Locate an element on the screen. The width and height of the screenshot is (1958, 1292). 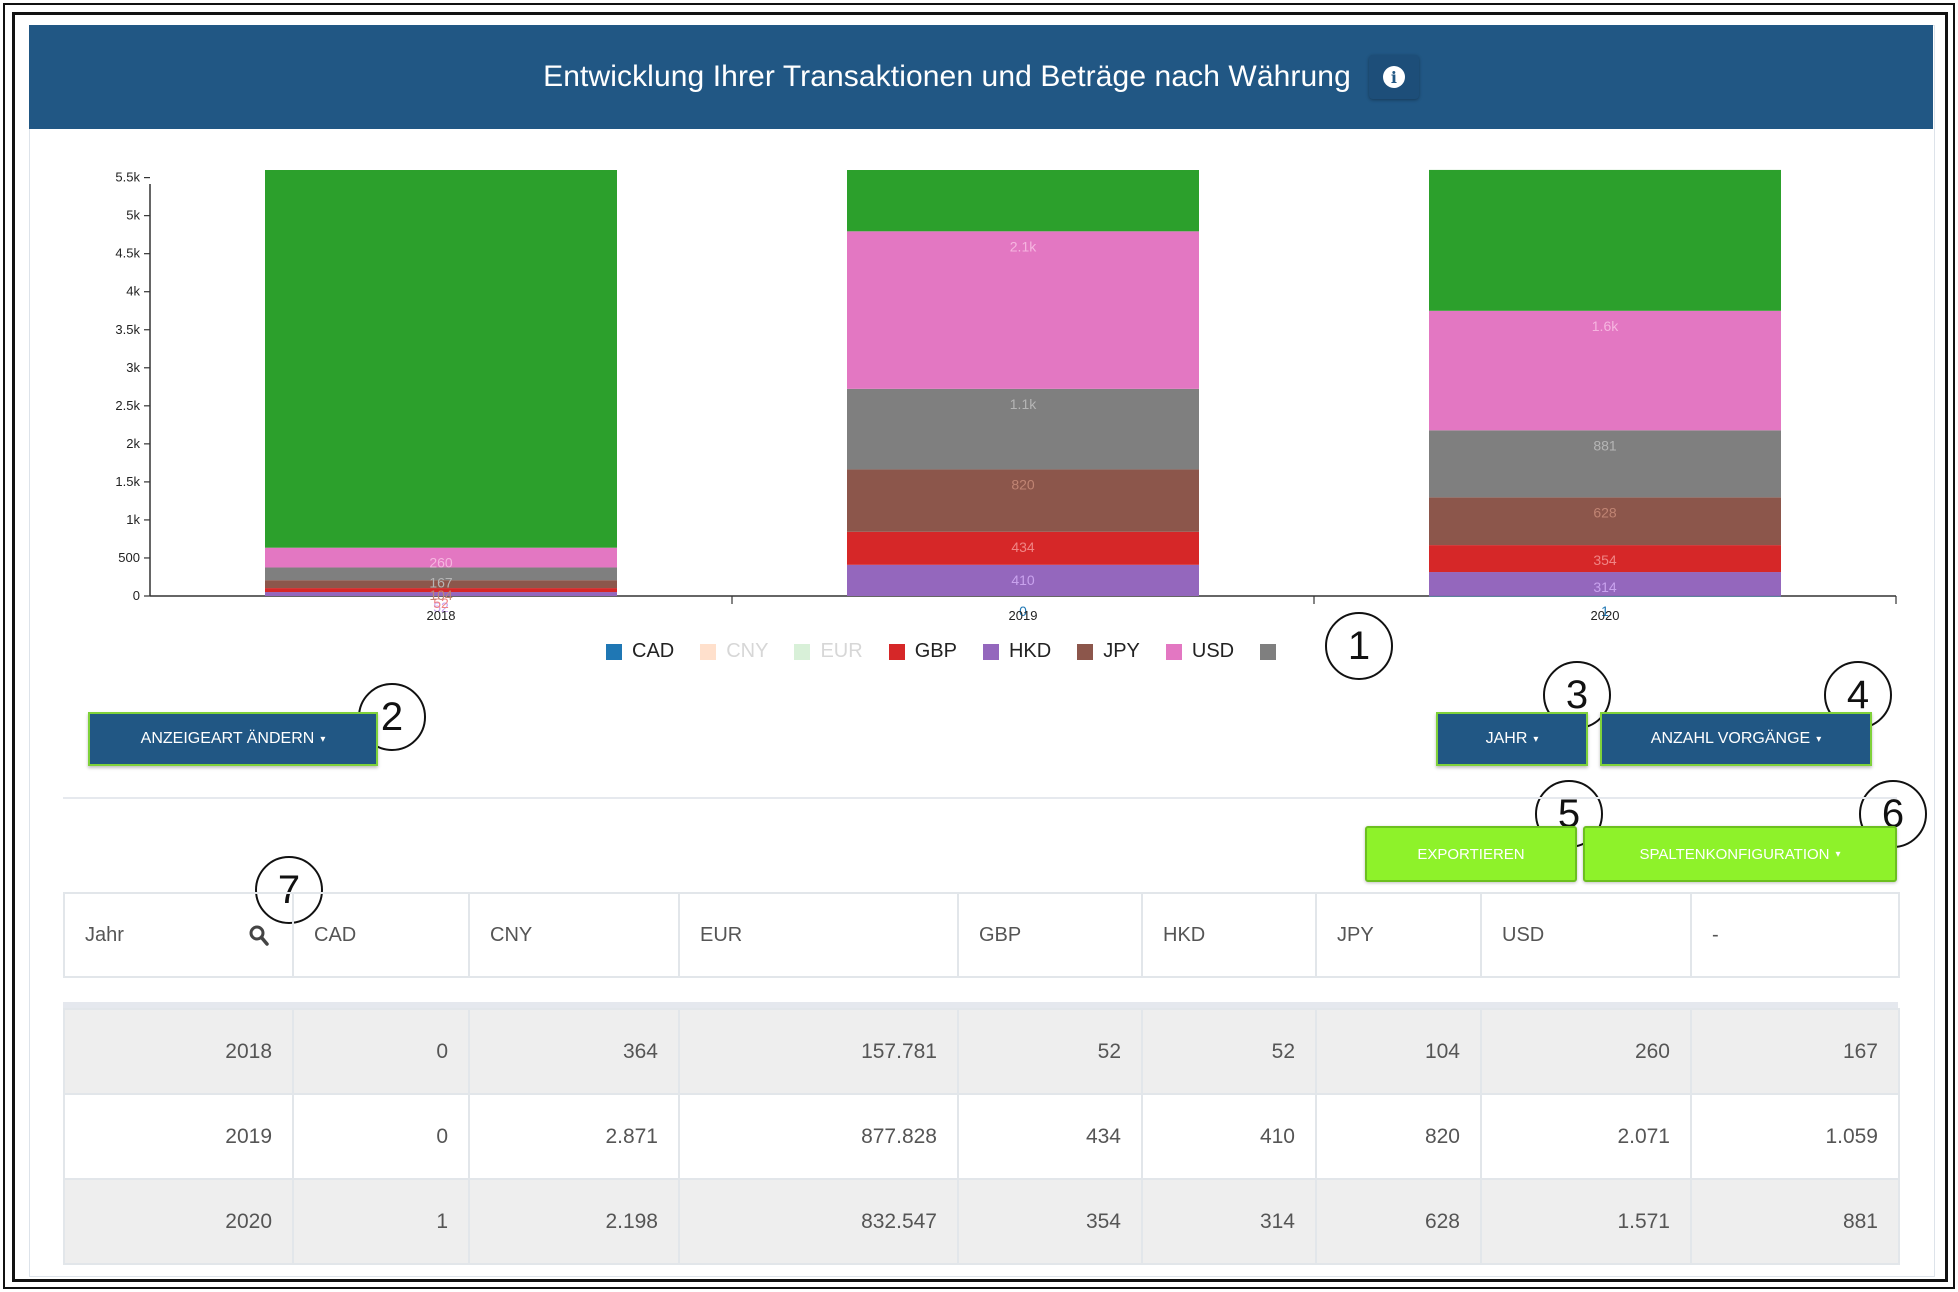
column-header-hkd: HKD is located at coordinates (1229, 935).